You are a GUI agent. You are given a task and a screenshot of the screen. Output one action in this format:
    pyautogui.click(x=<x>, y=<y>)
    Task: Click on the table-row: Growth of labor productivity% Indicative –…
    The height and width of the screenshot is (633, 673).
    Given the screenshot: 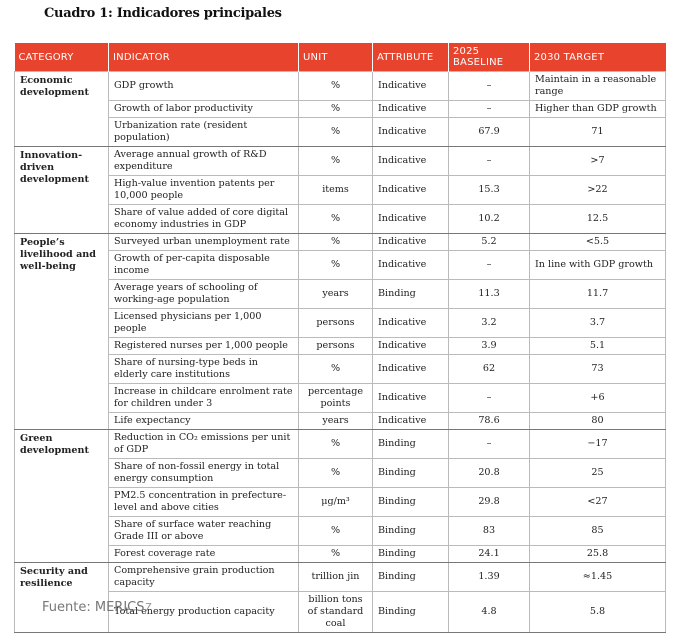 What is the action you would take?
    pyautogui.click(x=340, y=109)
    